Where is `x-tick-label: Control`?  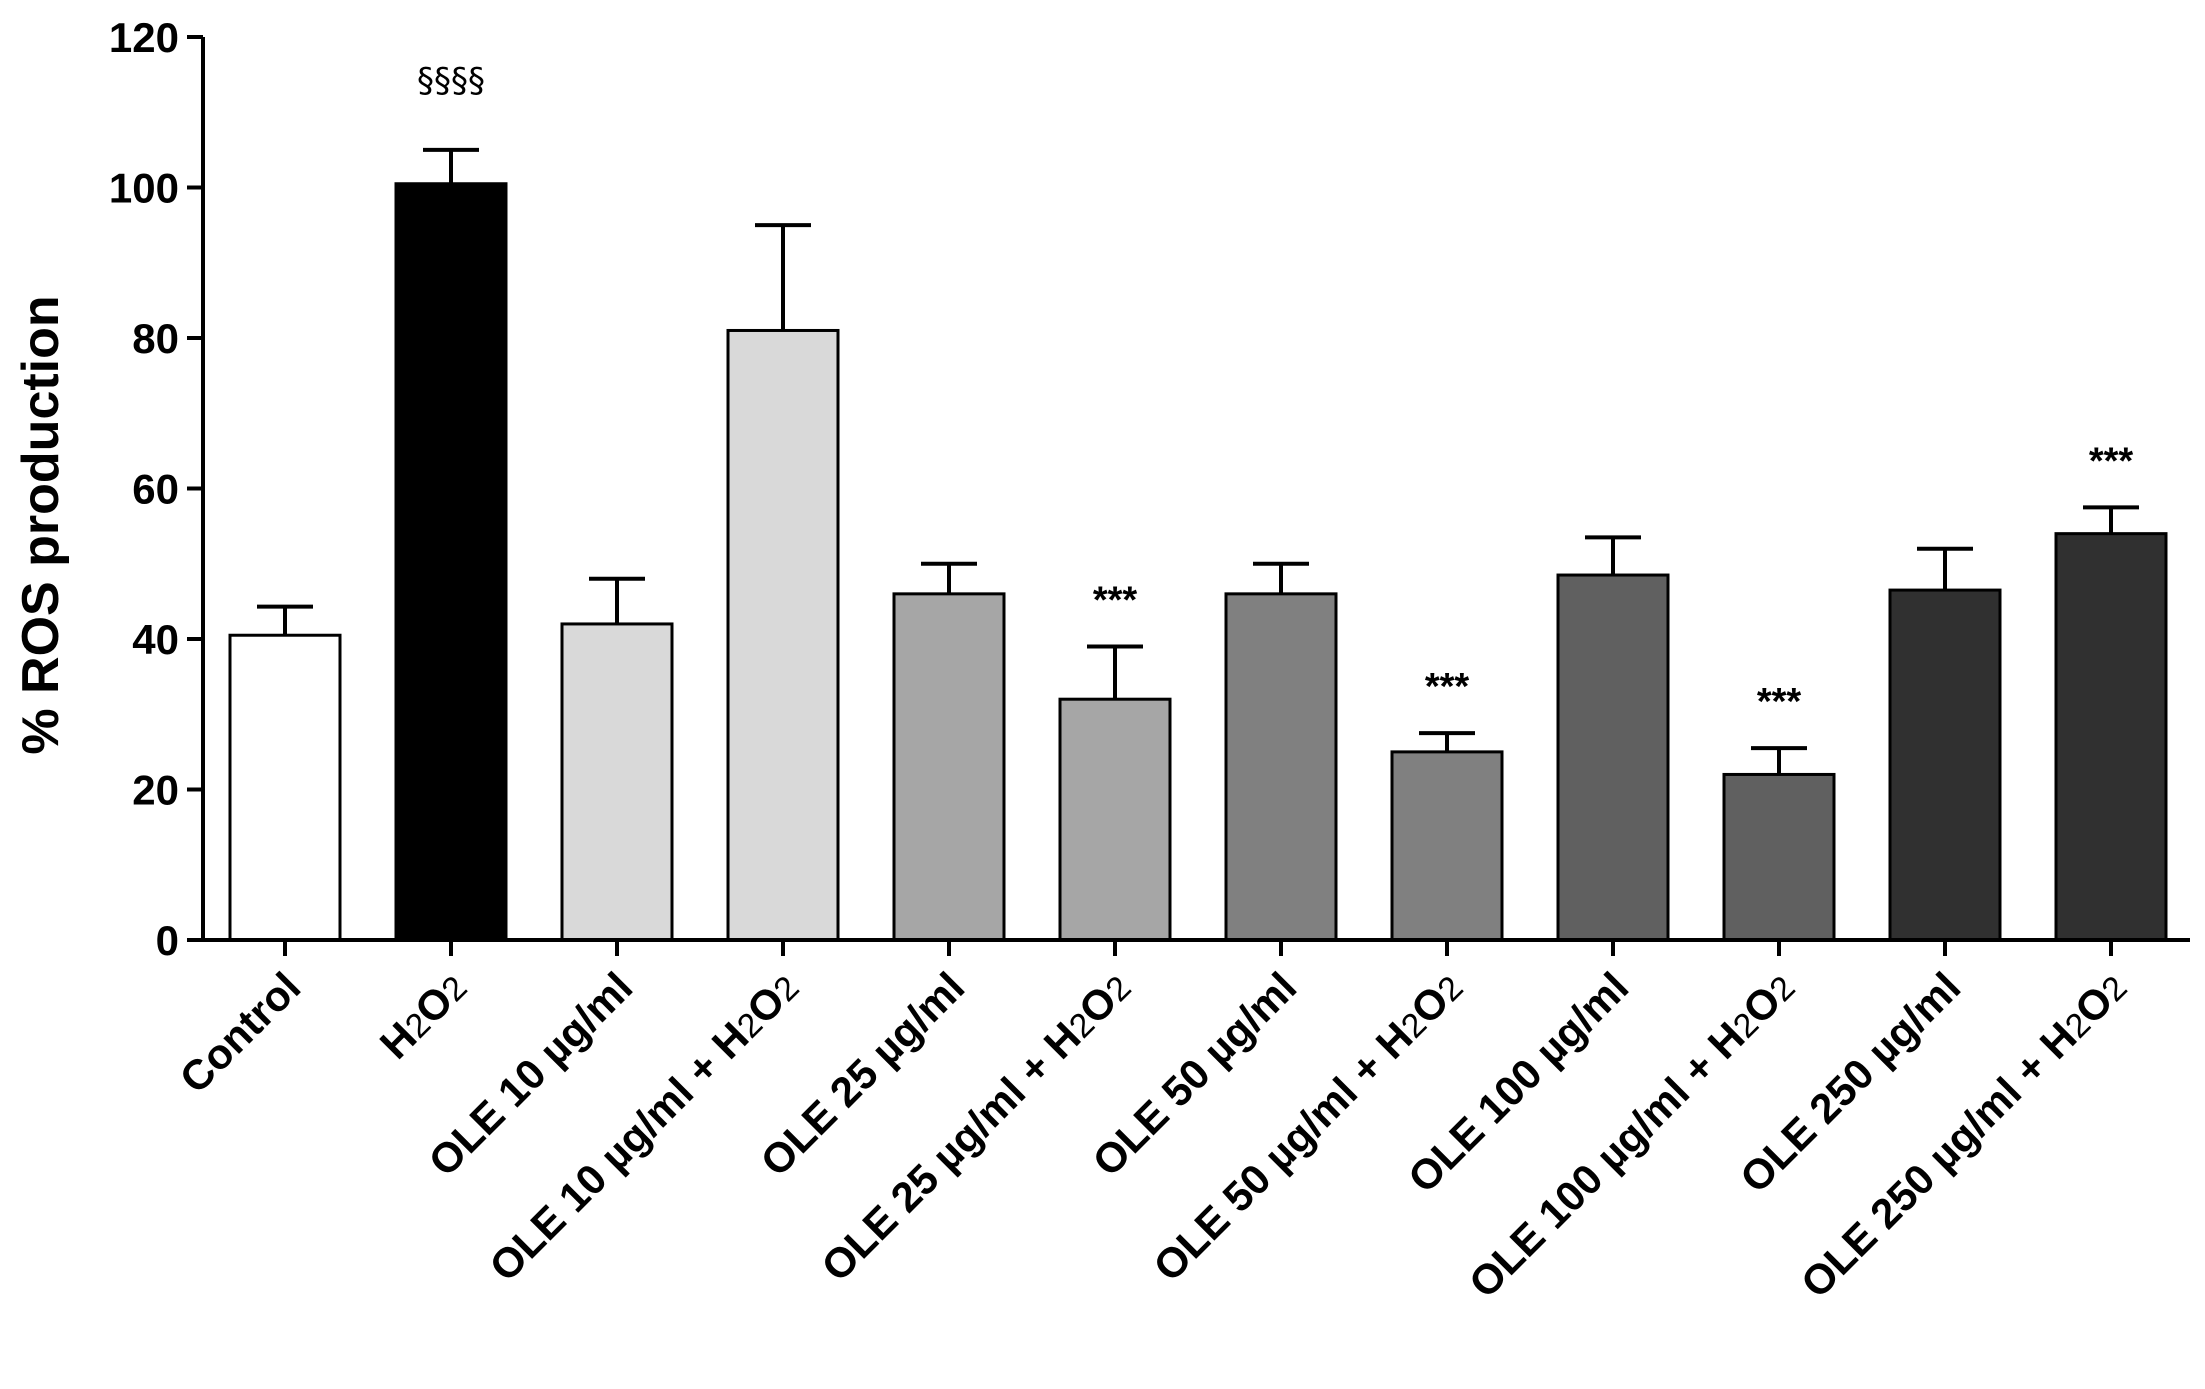 x-tick-label: Control is located at coordinates (240, 1032).